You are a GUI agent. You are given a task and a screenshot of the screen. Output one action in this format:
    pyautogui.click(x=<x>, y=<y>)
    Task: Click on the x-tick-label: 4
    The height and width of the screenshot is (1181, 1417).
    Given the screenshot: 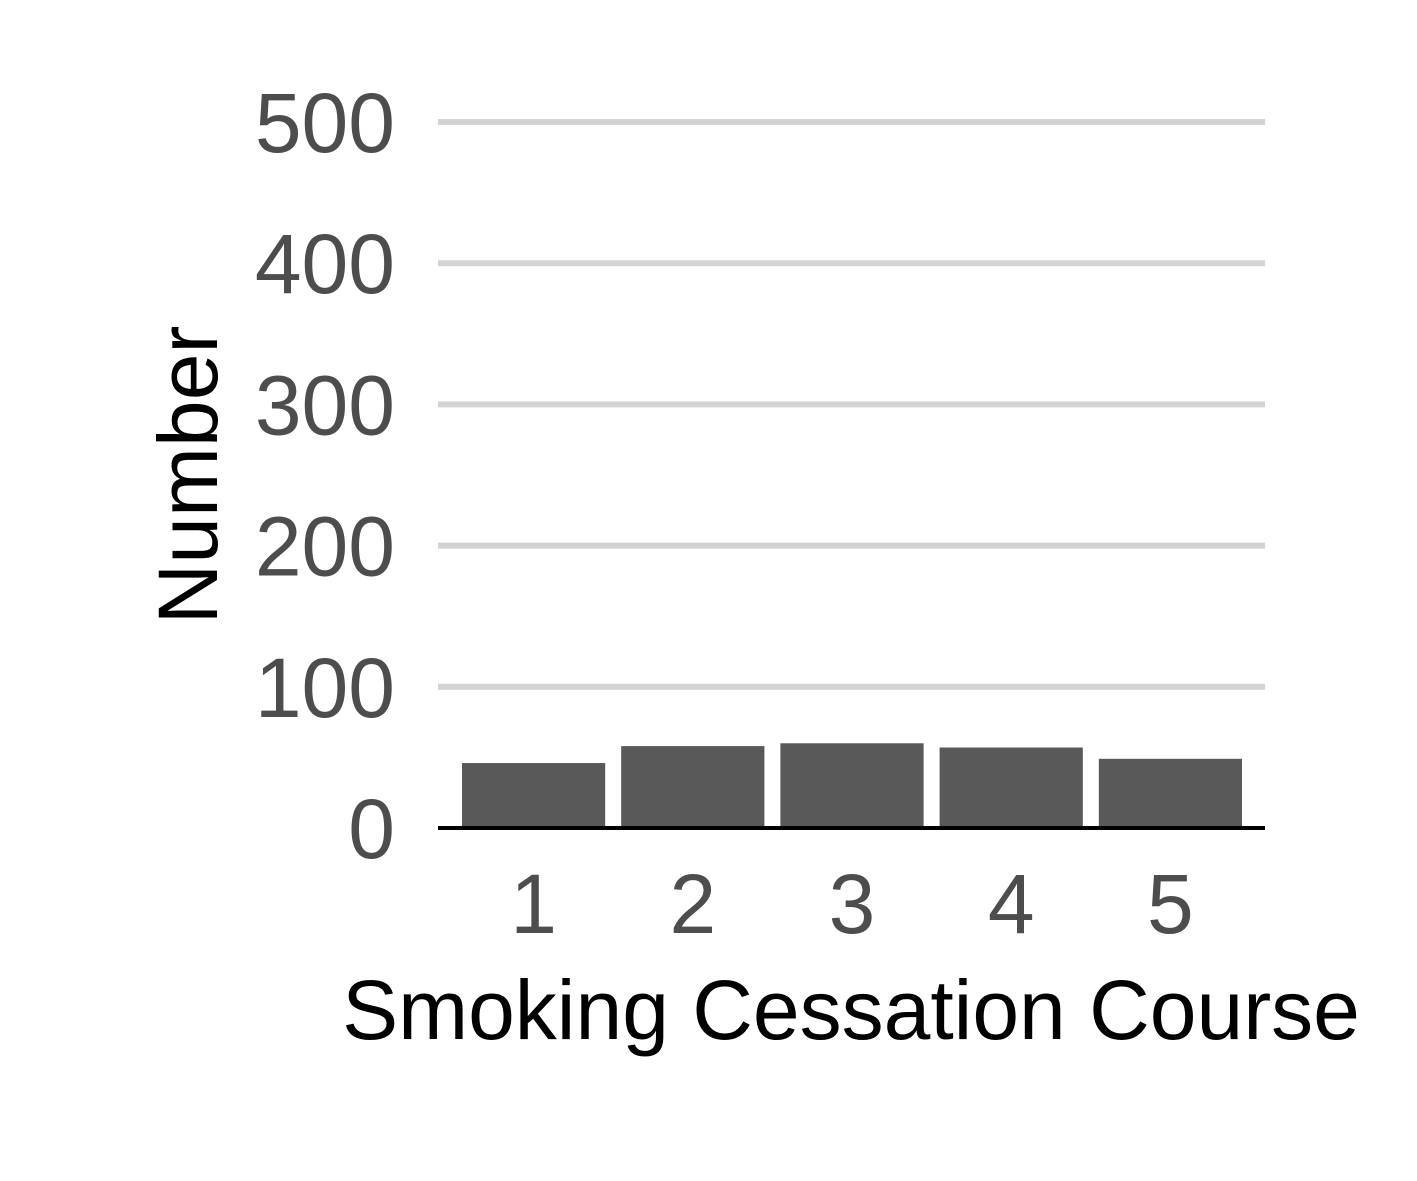 What is the action you would take?
    pyautogui.click(x=1011, y=904)
    